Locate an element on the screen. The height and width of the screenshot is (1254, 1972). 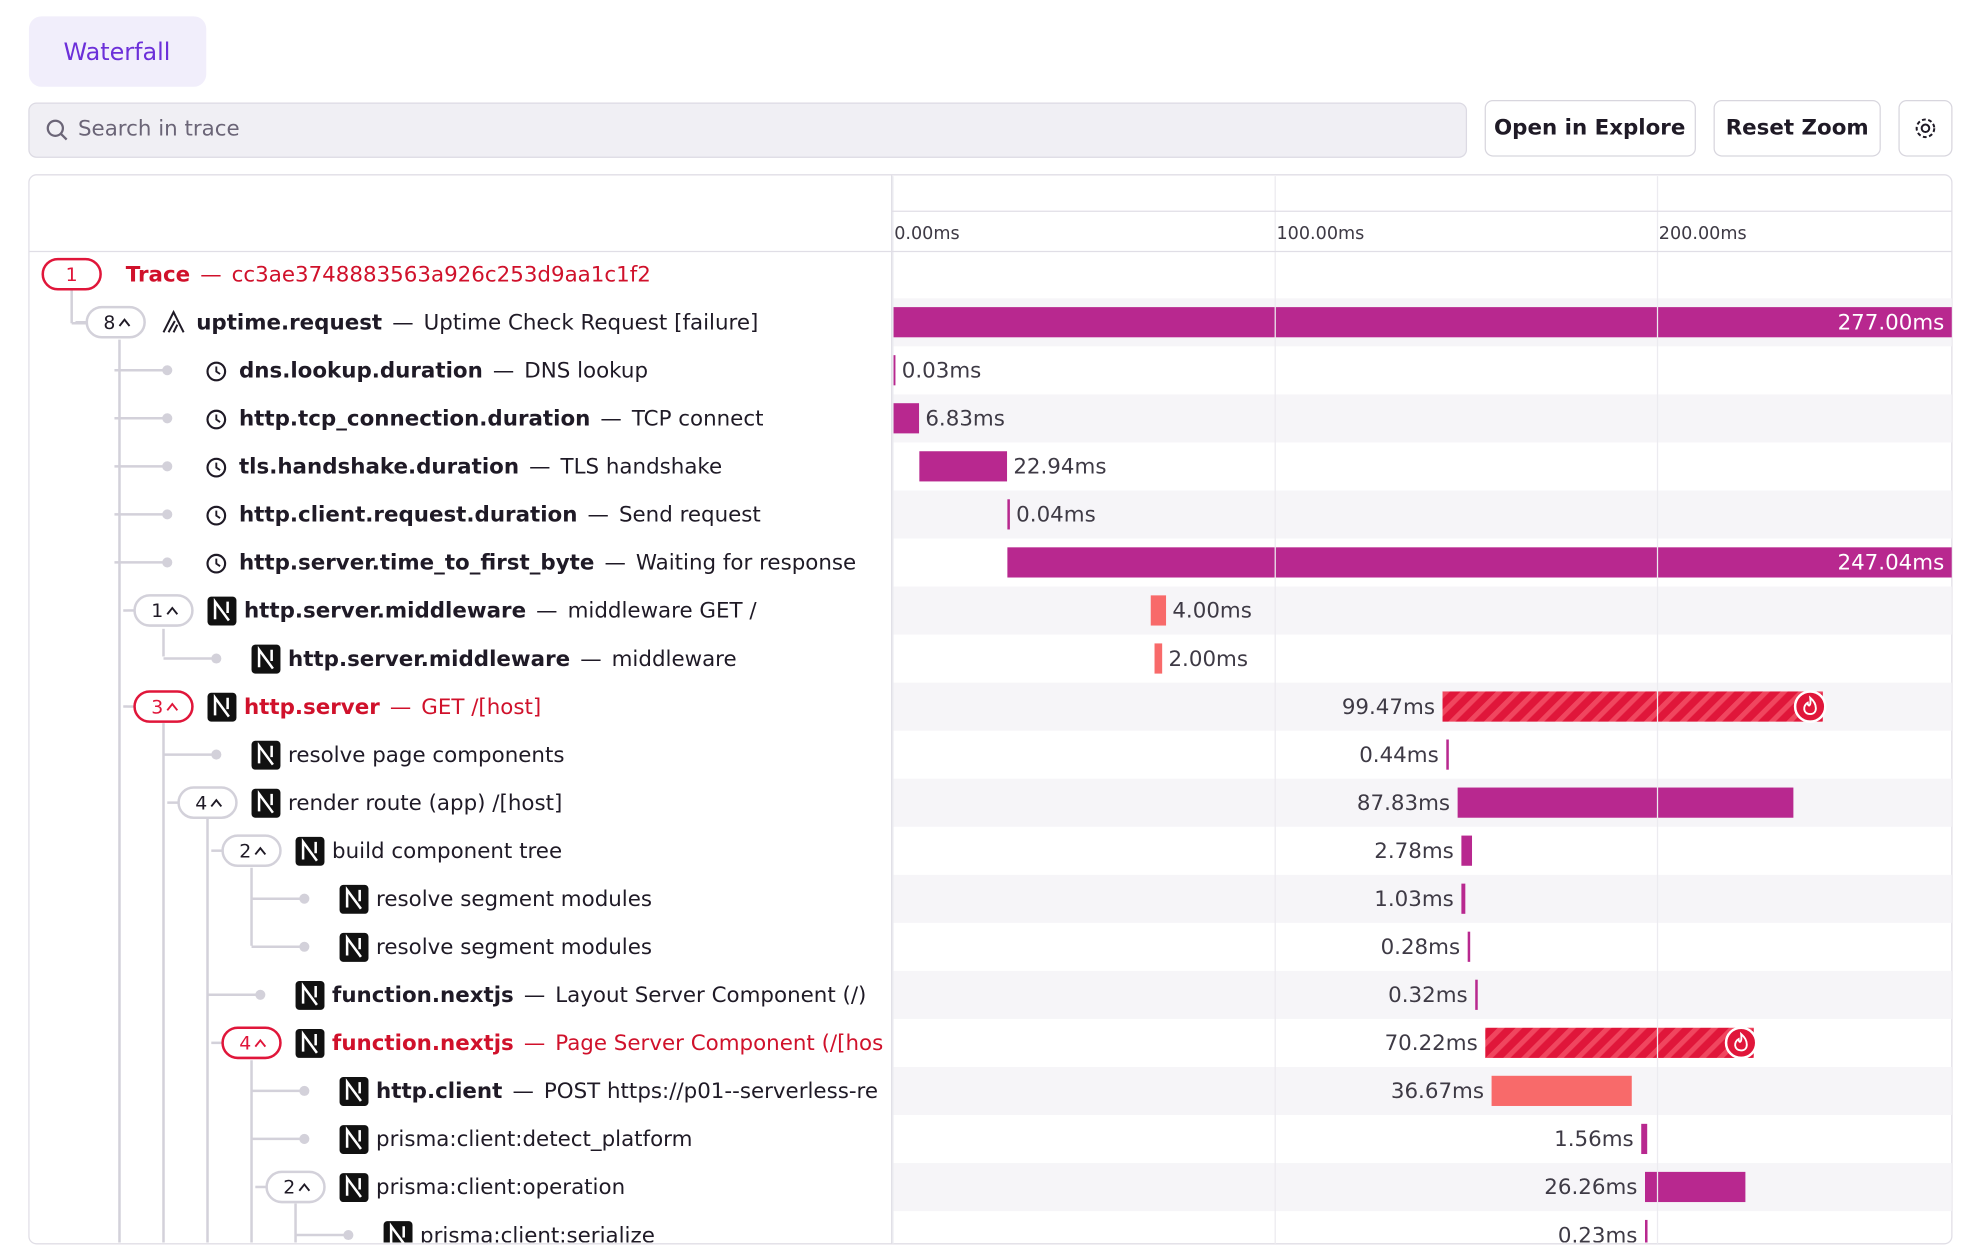
search-icon is located at coordinates (57, 130).